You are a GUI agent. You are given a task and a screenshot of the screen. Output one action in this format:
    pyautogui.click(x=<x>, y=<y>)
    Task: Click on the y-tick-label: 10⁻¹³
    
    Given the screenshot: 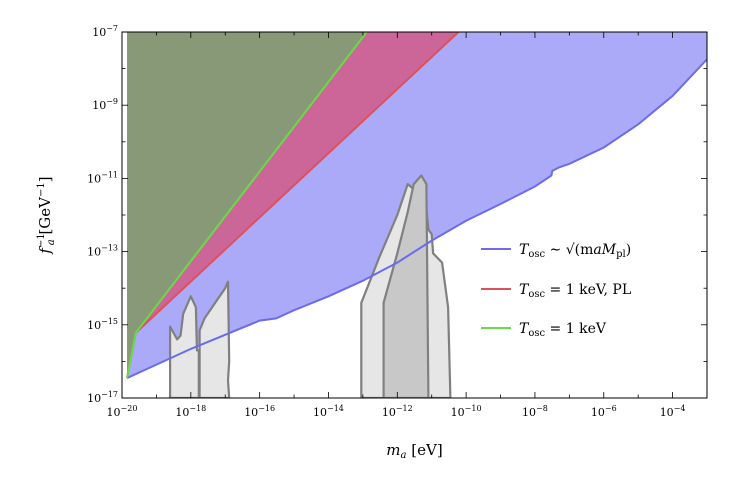 What is the action you would take?
    pyautogui.click(x=102, y=251)
    